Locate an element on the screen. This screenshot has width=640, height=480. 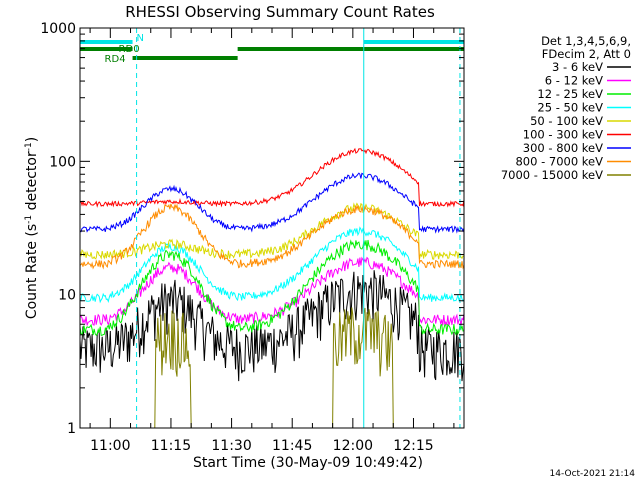
x-tick-label: 11:15 is located at coordinates (171, 446).